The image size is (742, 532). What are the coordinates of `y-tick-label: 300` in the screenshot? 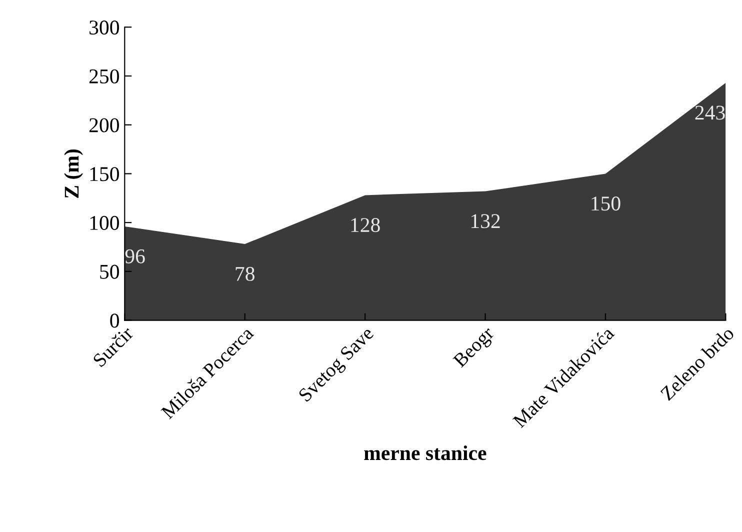 It's located at (104, 27).